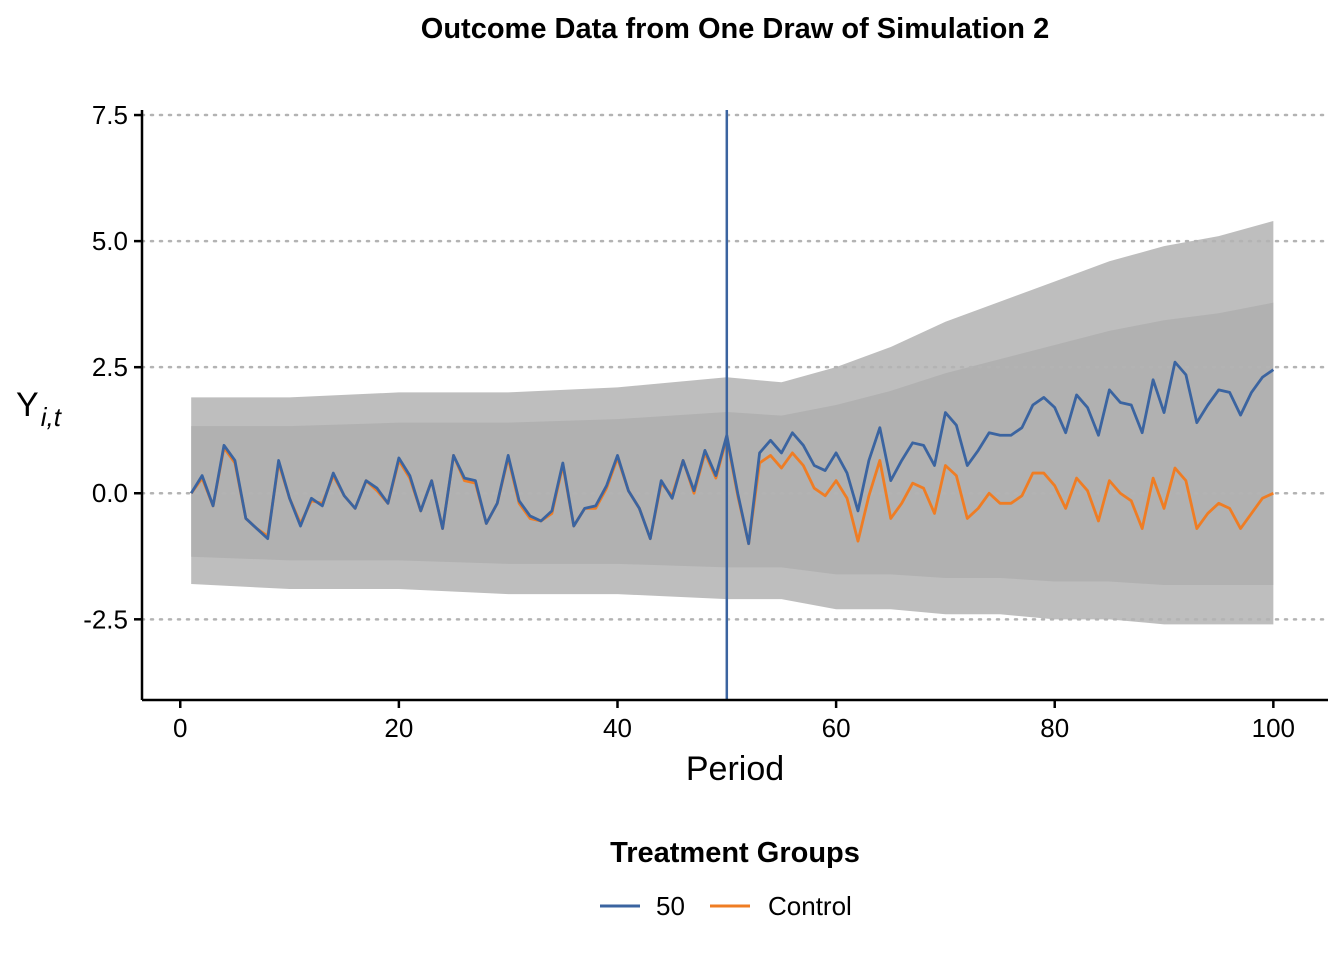 The height and width of the screenshot is (960, 1344). I want to click on y-tick-label-4: -2.5, so click(105, 619).